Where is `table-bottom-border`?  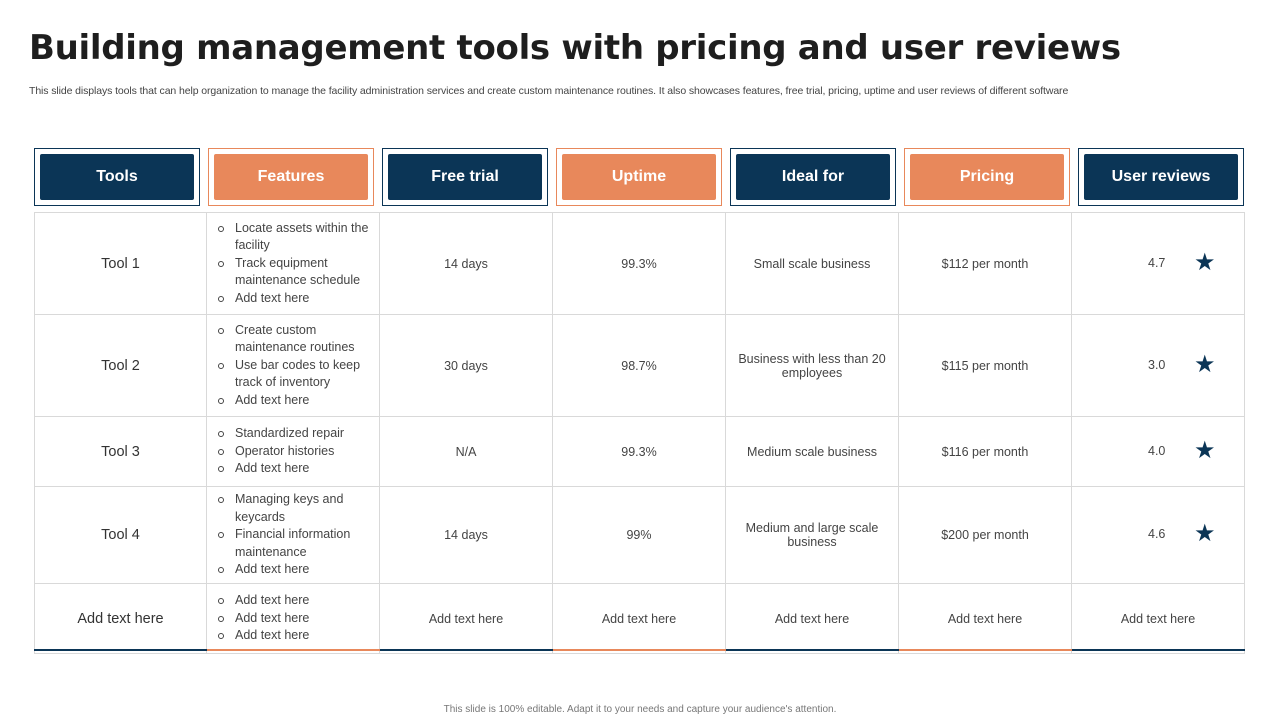
table-bottom-border is located at coordinates (639, 650).